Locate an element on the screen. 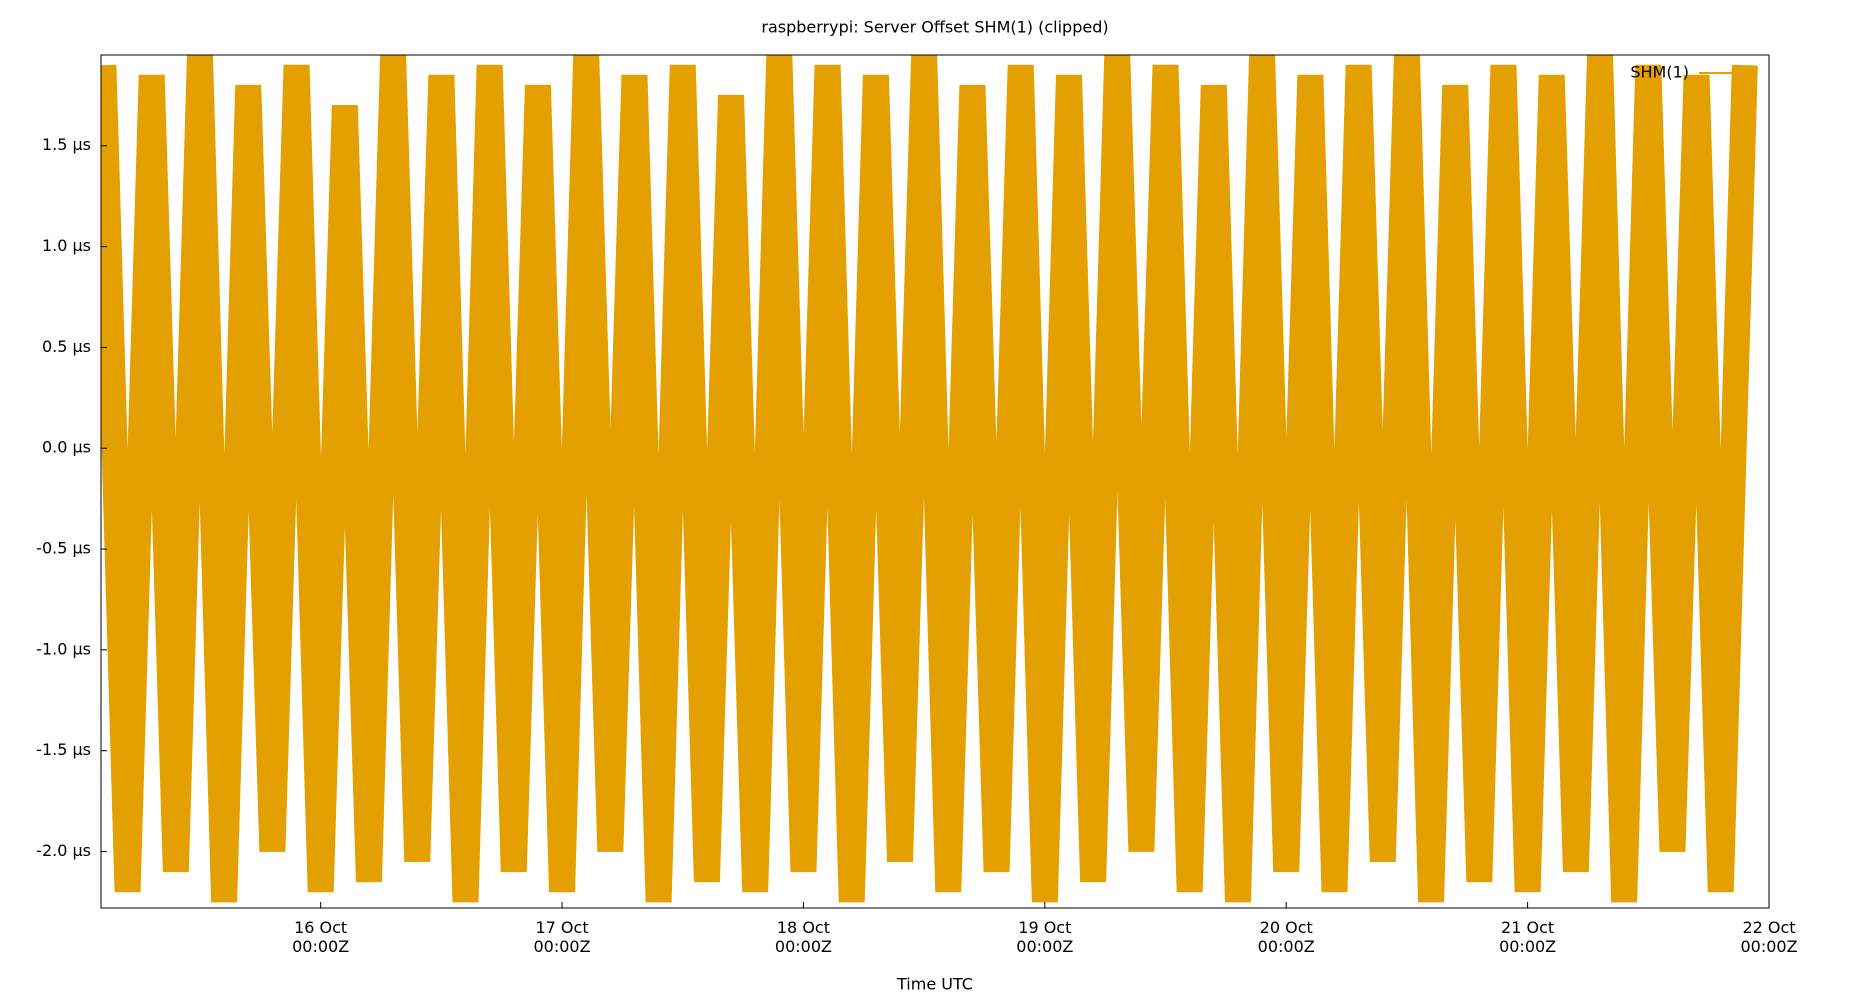  y-tick-label: -0.5 µs is located at coordinates (63, 548).